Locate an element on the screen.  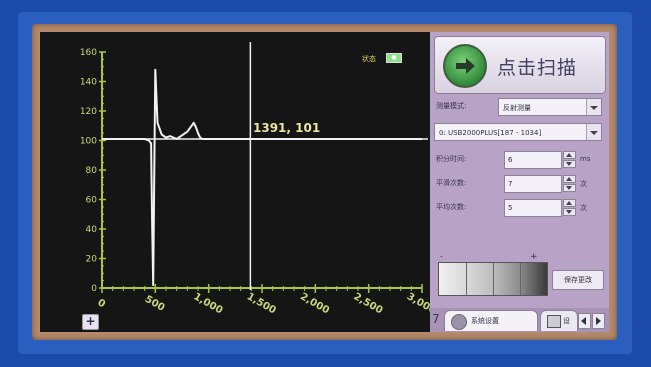
integration-time-unit: ms is located at coordinates (585, 159).